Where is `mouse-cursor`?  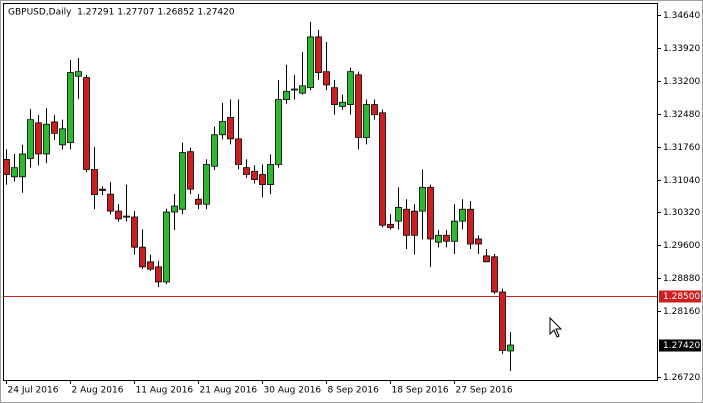 mouse-cursor is located at coordinates (556, 327).